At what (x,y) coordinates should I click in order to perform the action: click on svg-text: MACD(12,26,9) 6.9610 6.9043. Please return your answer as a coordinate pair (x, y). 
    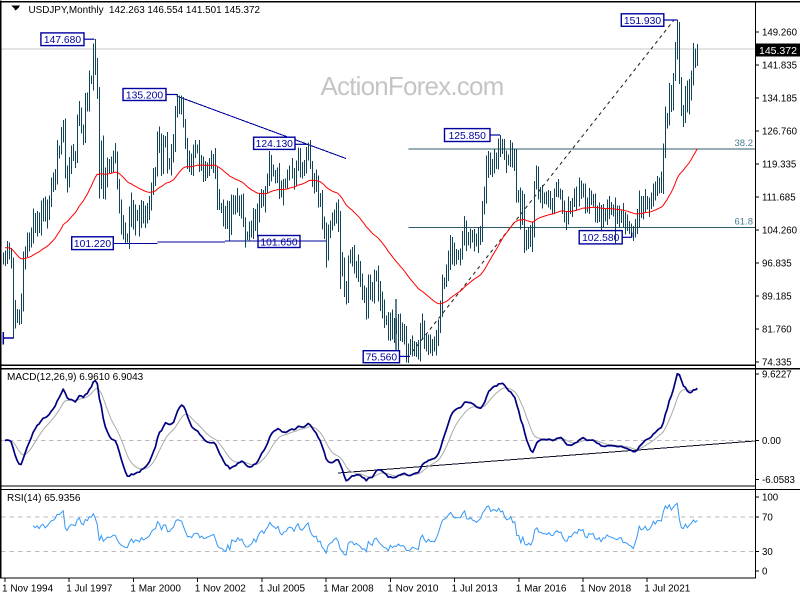
    Looking at the image, I should click on (75, 377).